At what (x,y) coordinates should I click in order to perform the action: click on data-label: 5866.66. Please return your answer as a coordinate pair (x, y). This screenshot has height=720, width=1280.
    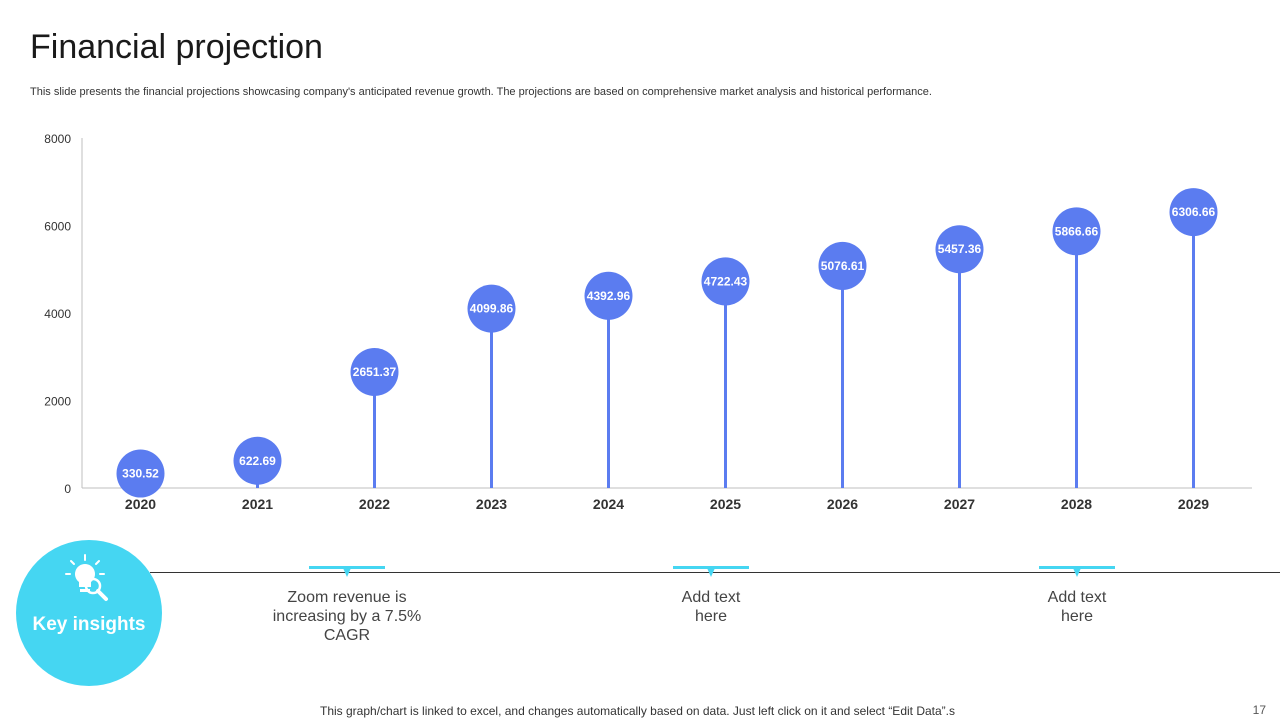
    Looking at the image, I should click on (1077, 231).